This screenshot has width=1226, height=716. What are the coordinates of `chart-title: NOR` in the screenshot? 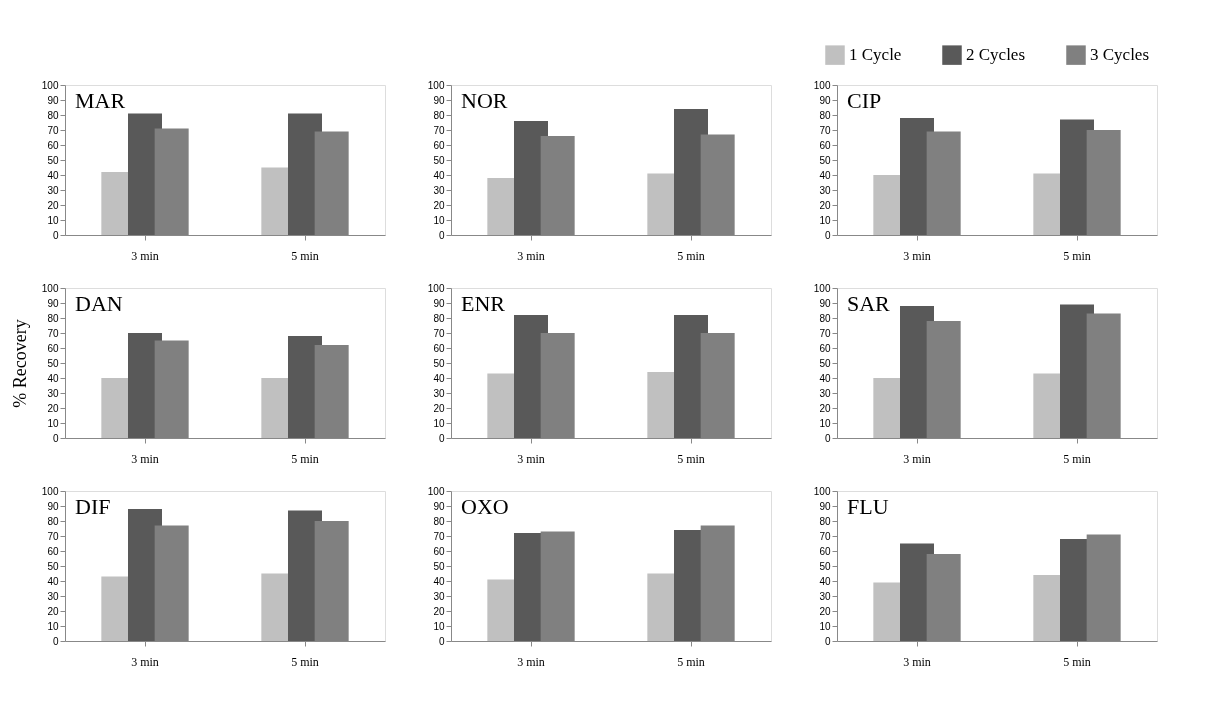 It's located at (484, 100).